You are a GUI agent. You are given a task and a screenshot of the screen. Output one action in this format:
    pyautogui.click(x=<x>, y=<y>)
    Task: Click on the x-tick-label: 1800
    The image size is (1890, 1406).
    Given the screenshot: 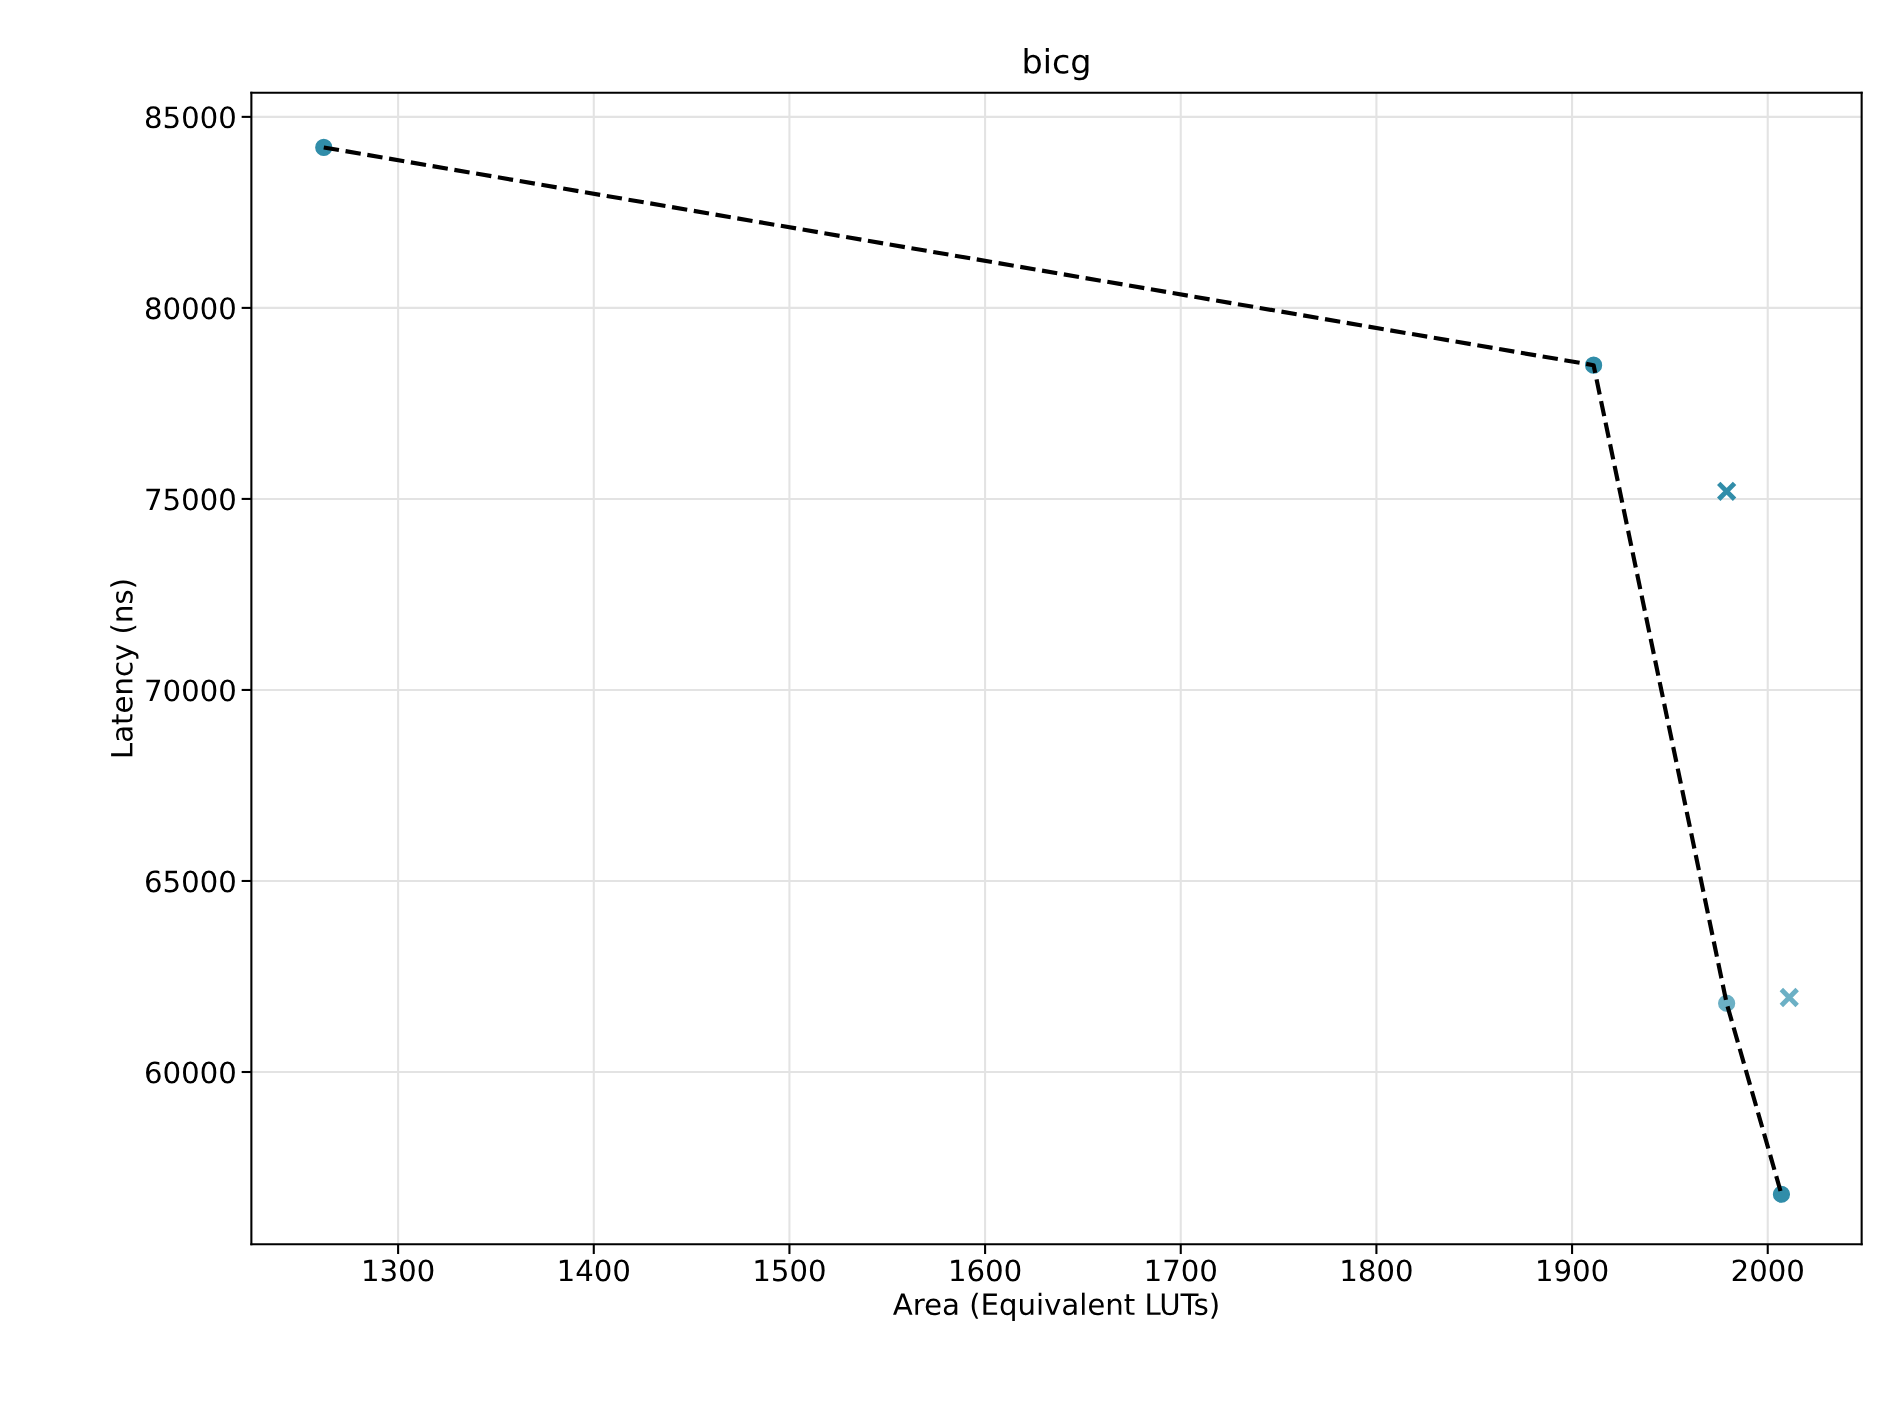 What is the action you would take?
    pyautogui.click(x=1377, y=1270)
    